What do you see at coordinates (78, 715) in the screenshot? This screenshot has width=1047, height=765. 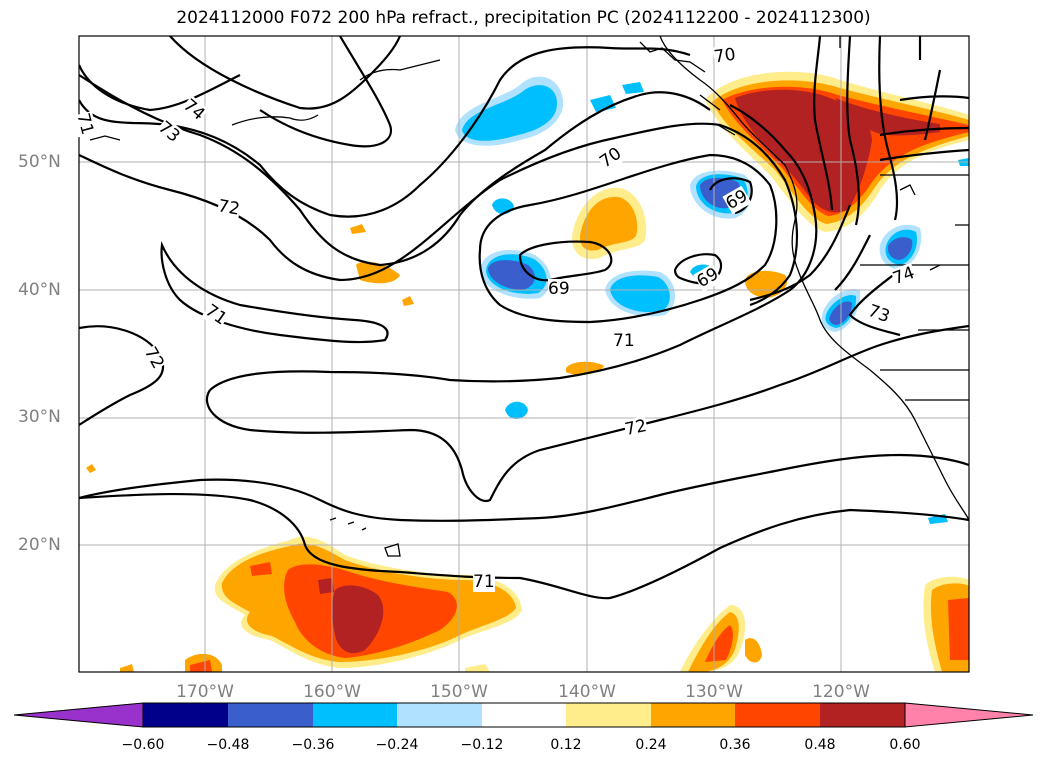 I see `colorbar-extend-low` at bounding box center [78, 715].